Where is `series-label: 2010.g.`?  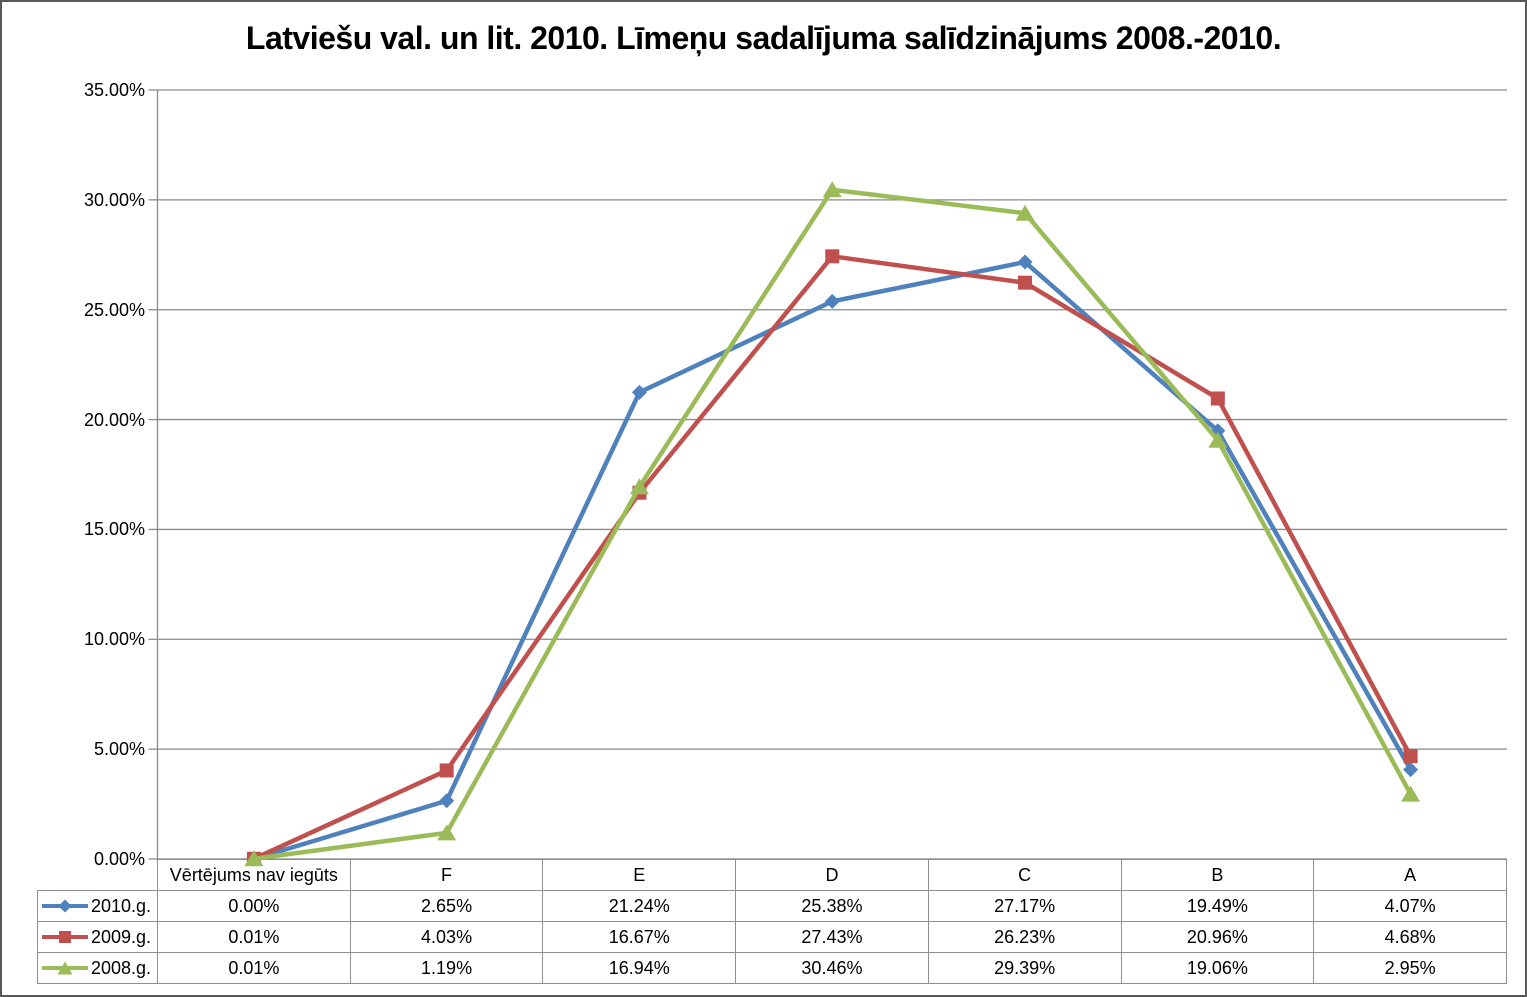 series-label: 2010.g. is located at coordinates (120, 905).